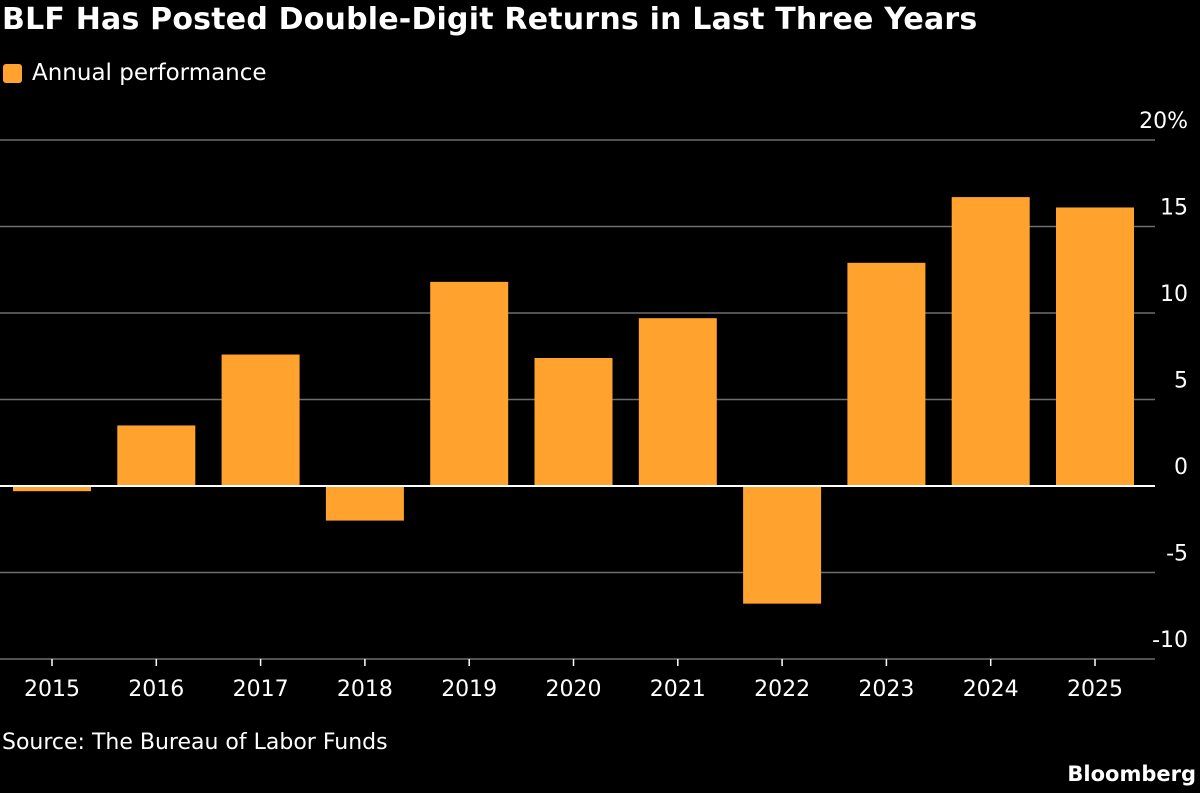  Describe the element at coordinates (364, 503) in the screenshot. I see `bar-2018` at that location.